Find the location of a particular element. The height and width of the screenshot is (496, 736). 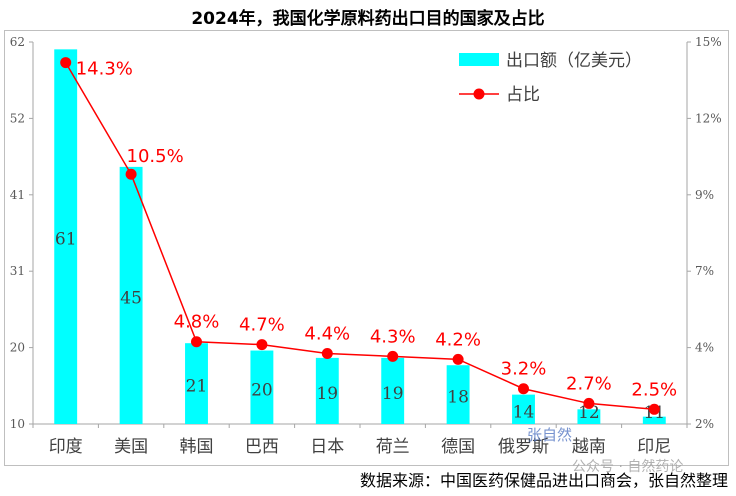

share-data-label: 3.2% is located at coordinates (524, 369).